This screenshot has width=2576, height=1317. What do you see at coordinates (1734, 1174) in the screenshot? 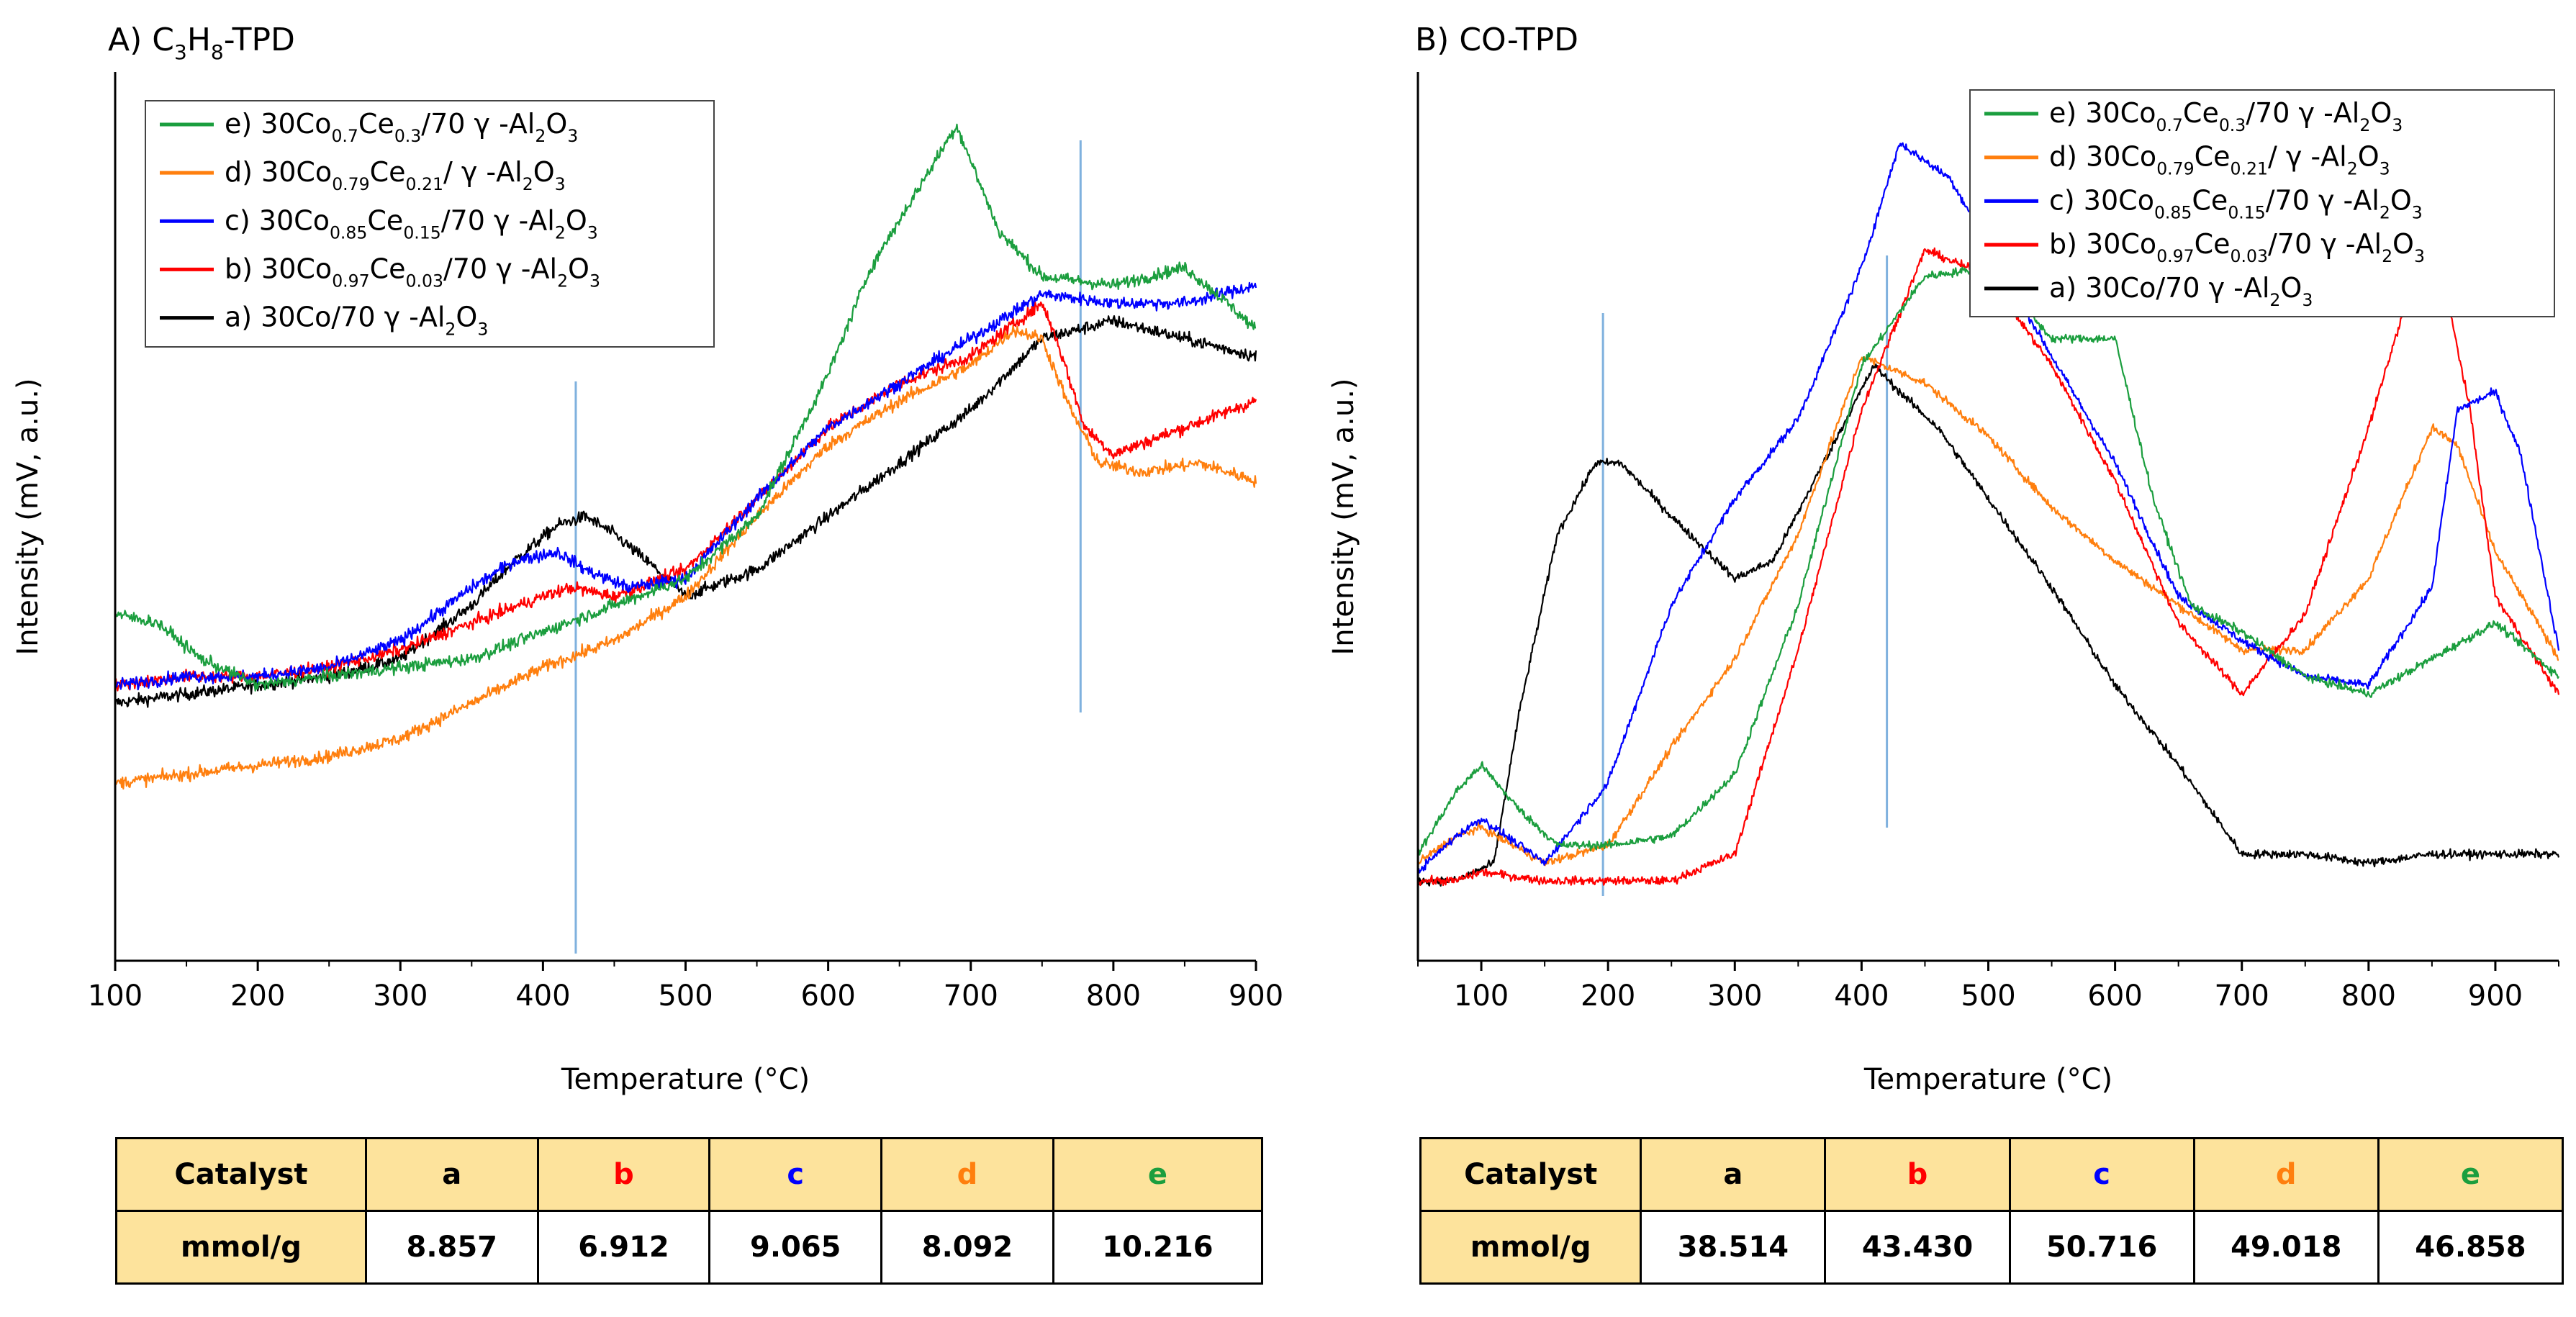
I see `table-b-key-a: a` at bounding box center [1734, 1174].